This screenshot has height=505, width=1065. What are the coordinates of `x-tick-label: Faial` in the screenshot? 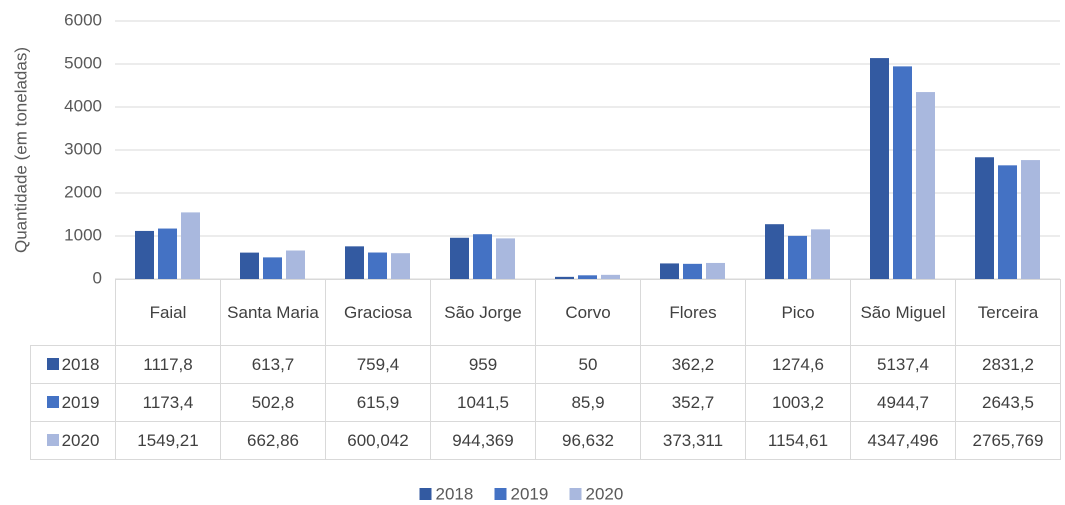 It's located at (168, 312).